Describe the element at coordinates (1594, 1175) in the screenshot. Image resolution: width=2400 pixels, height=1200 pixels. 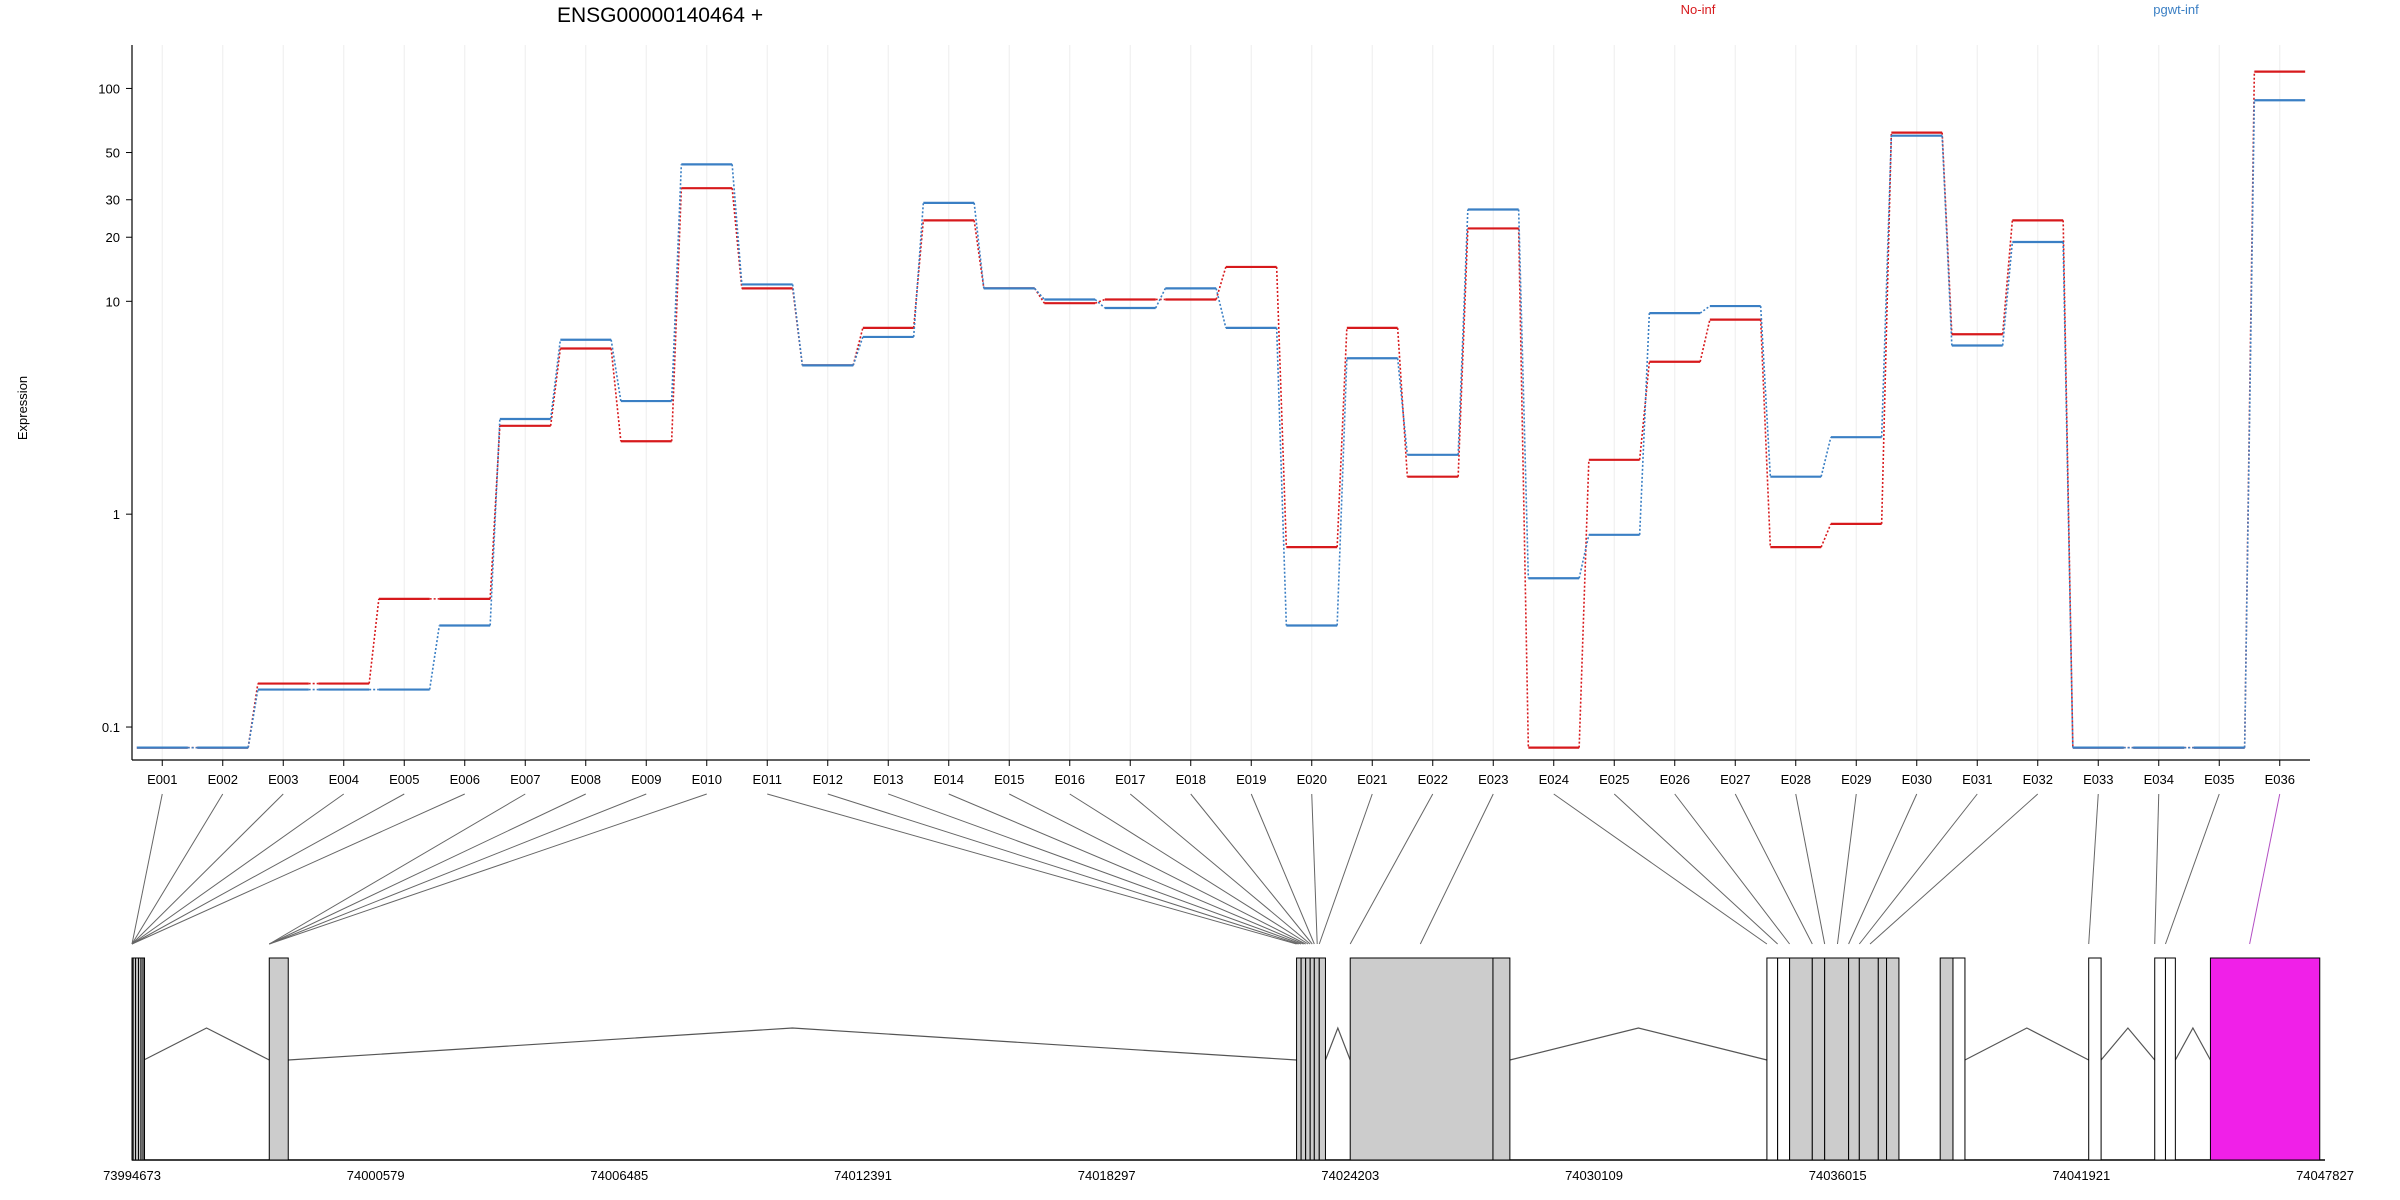
I see `coordinate-label: 74030109` at that location.